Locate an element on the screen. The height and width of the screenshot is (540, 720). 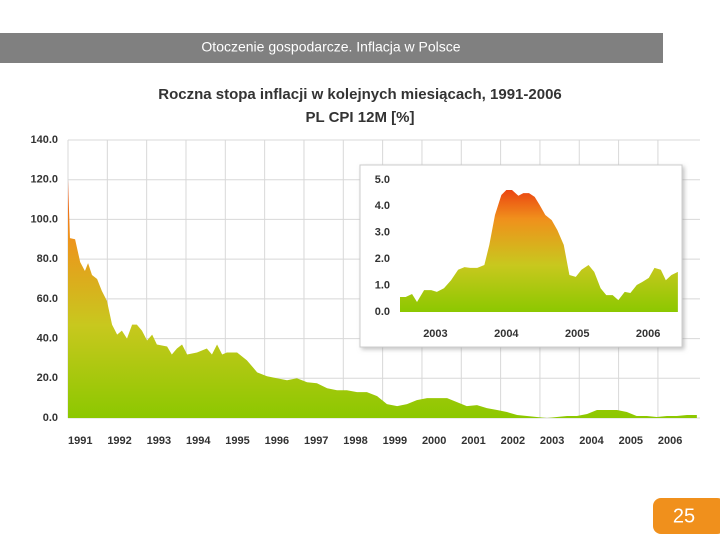
y-tick-label: 20.0 is located at coordinates (47, 378).